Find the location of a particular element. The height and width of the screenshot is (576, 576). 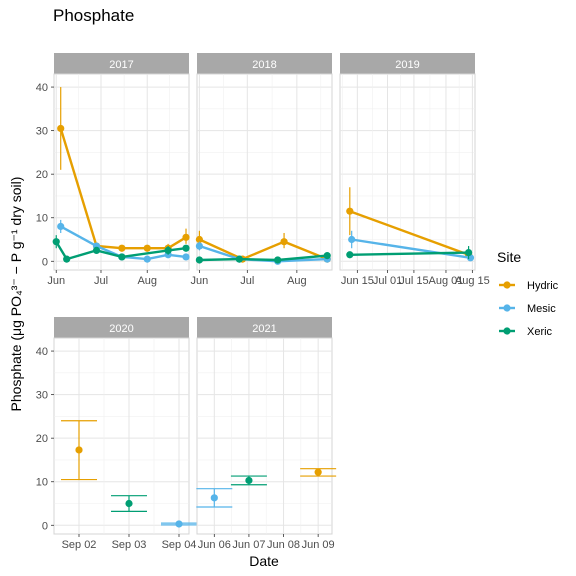

panel-2018: 2018 Jun Jul Aug is located at coordinates (262, 170).